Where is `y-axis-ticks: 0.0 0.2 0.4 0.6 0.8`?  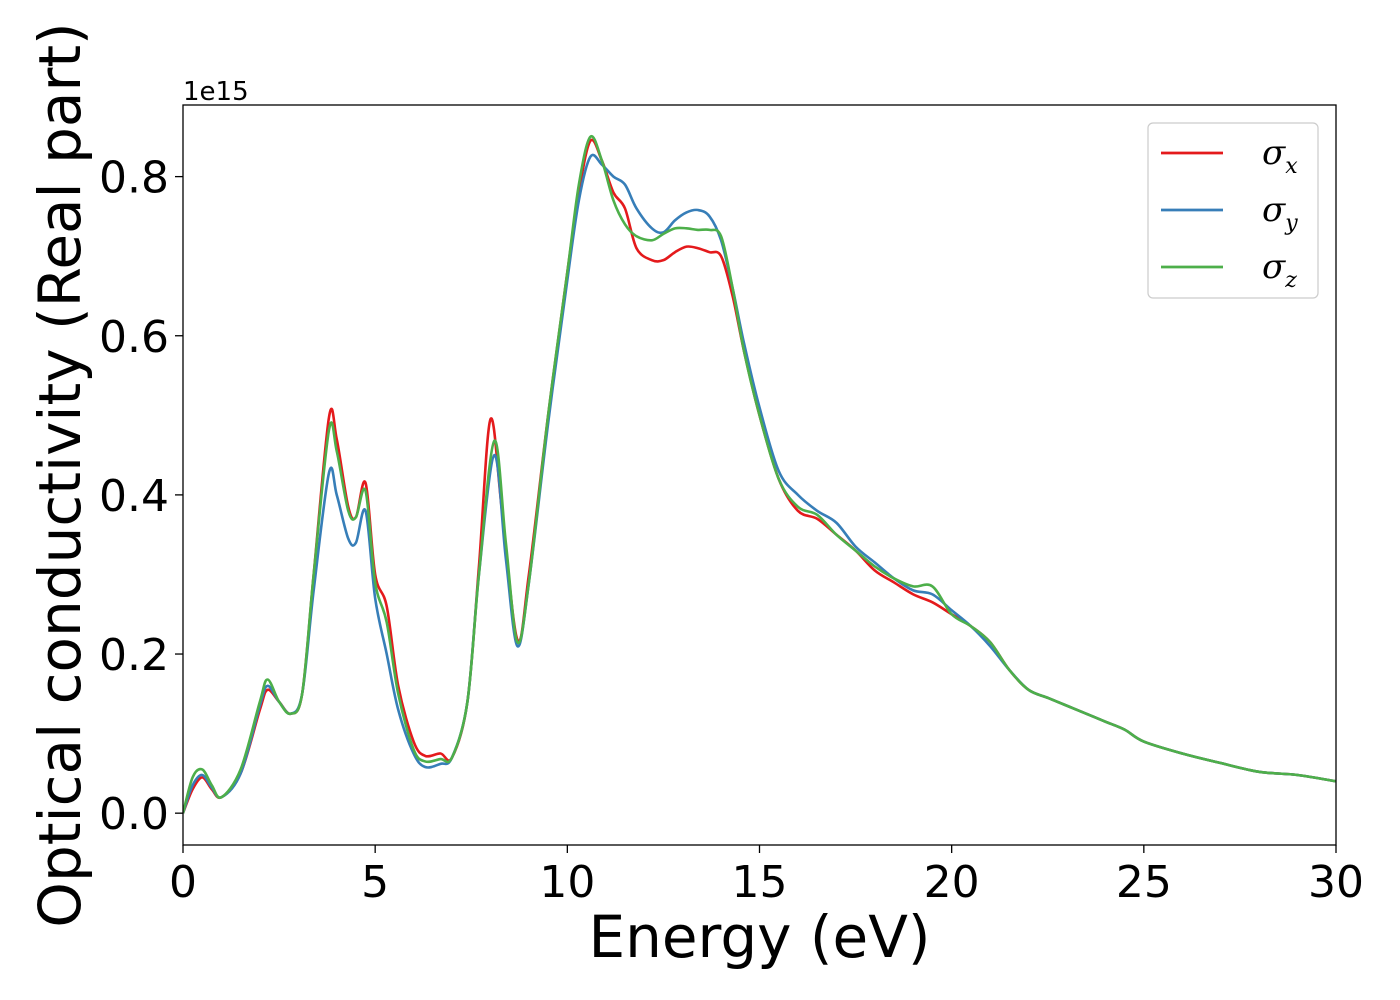
y-axis-ticks: 0.0 0.2 0.4 0.6 0.8 is located at coordinates (141, 496).